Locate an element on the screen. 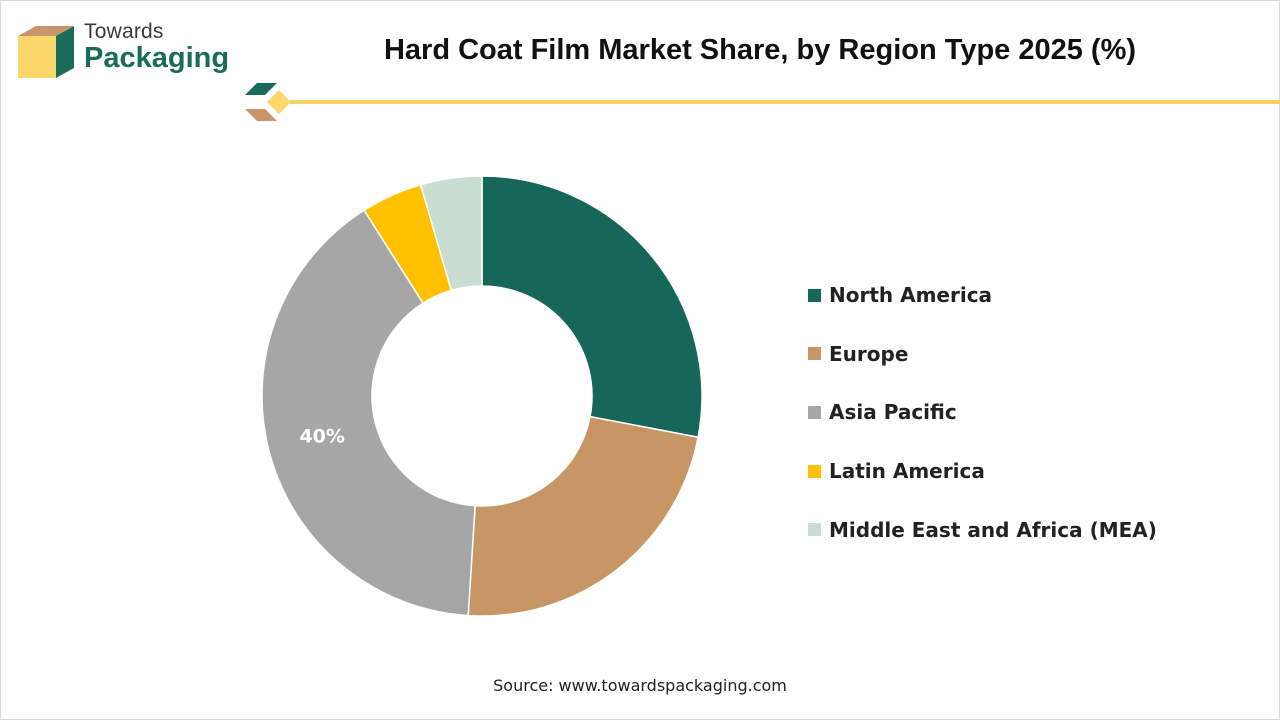 Image resolution: width=1280 pixels, height=720 pixels. legend-item: Latin America is located at coordinates (982, 471).